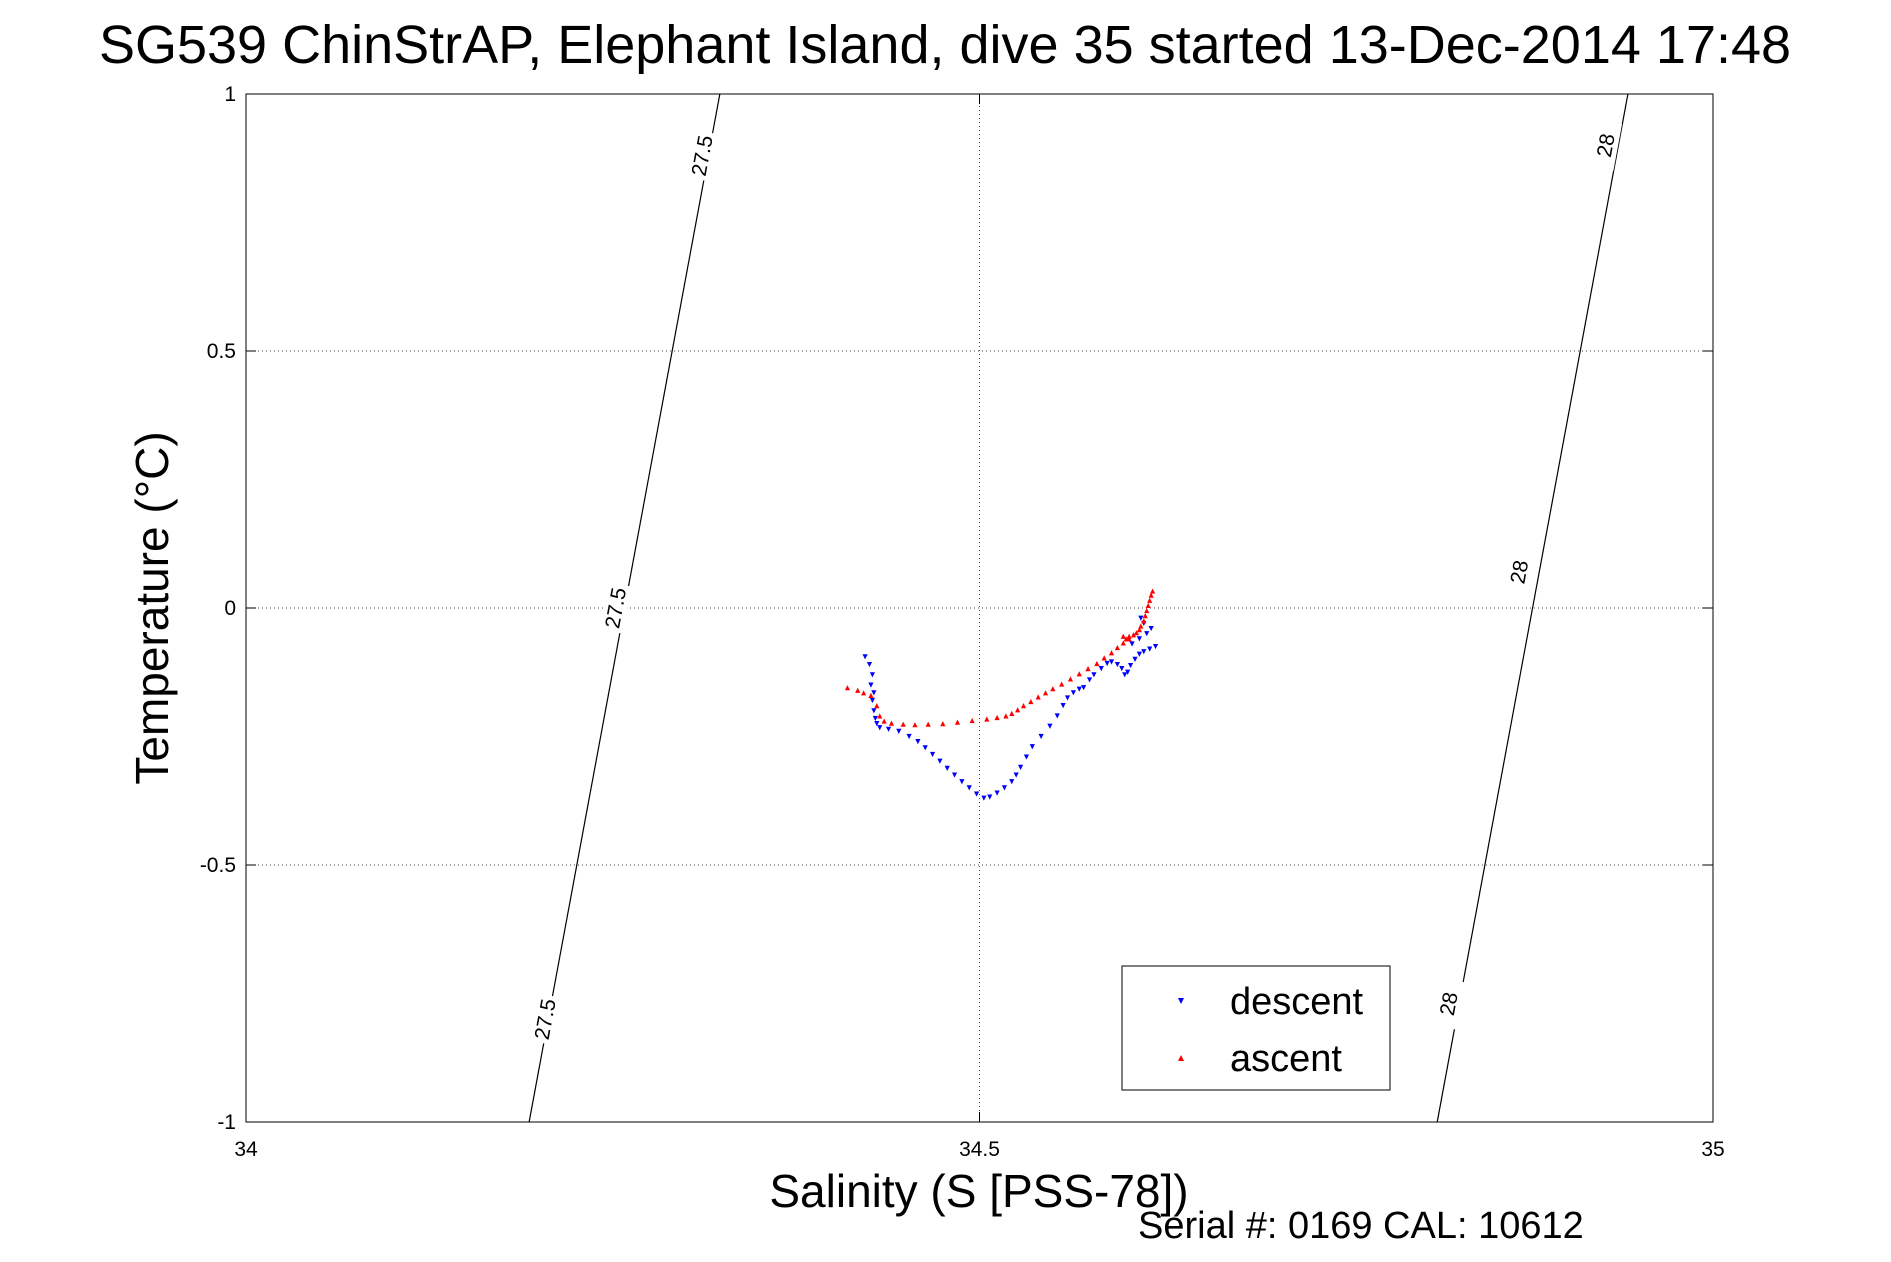  I want to click on legend-label-ascent: ascent, so click(1286, 1059).